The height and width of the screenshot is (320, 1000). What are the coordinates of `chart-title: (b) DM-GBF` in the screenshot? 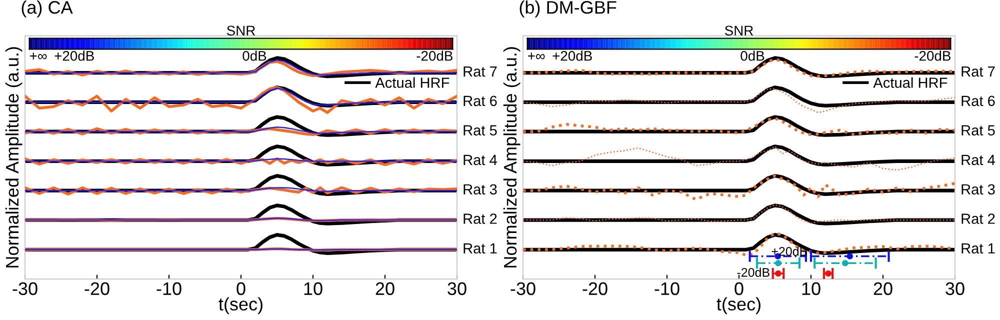 It's located at (568, 9).